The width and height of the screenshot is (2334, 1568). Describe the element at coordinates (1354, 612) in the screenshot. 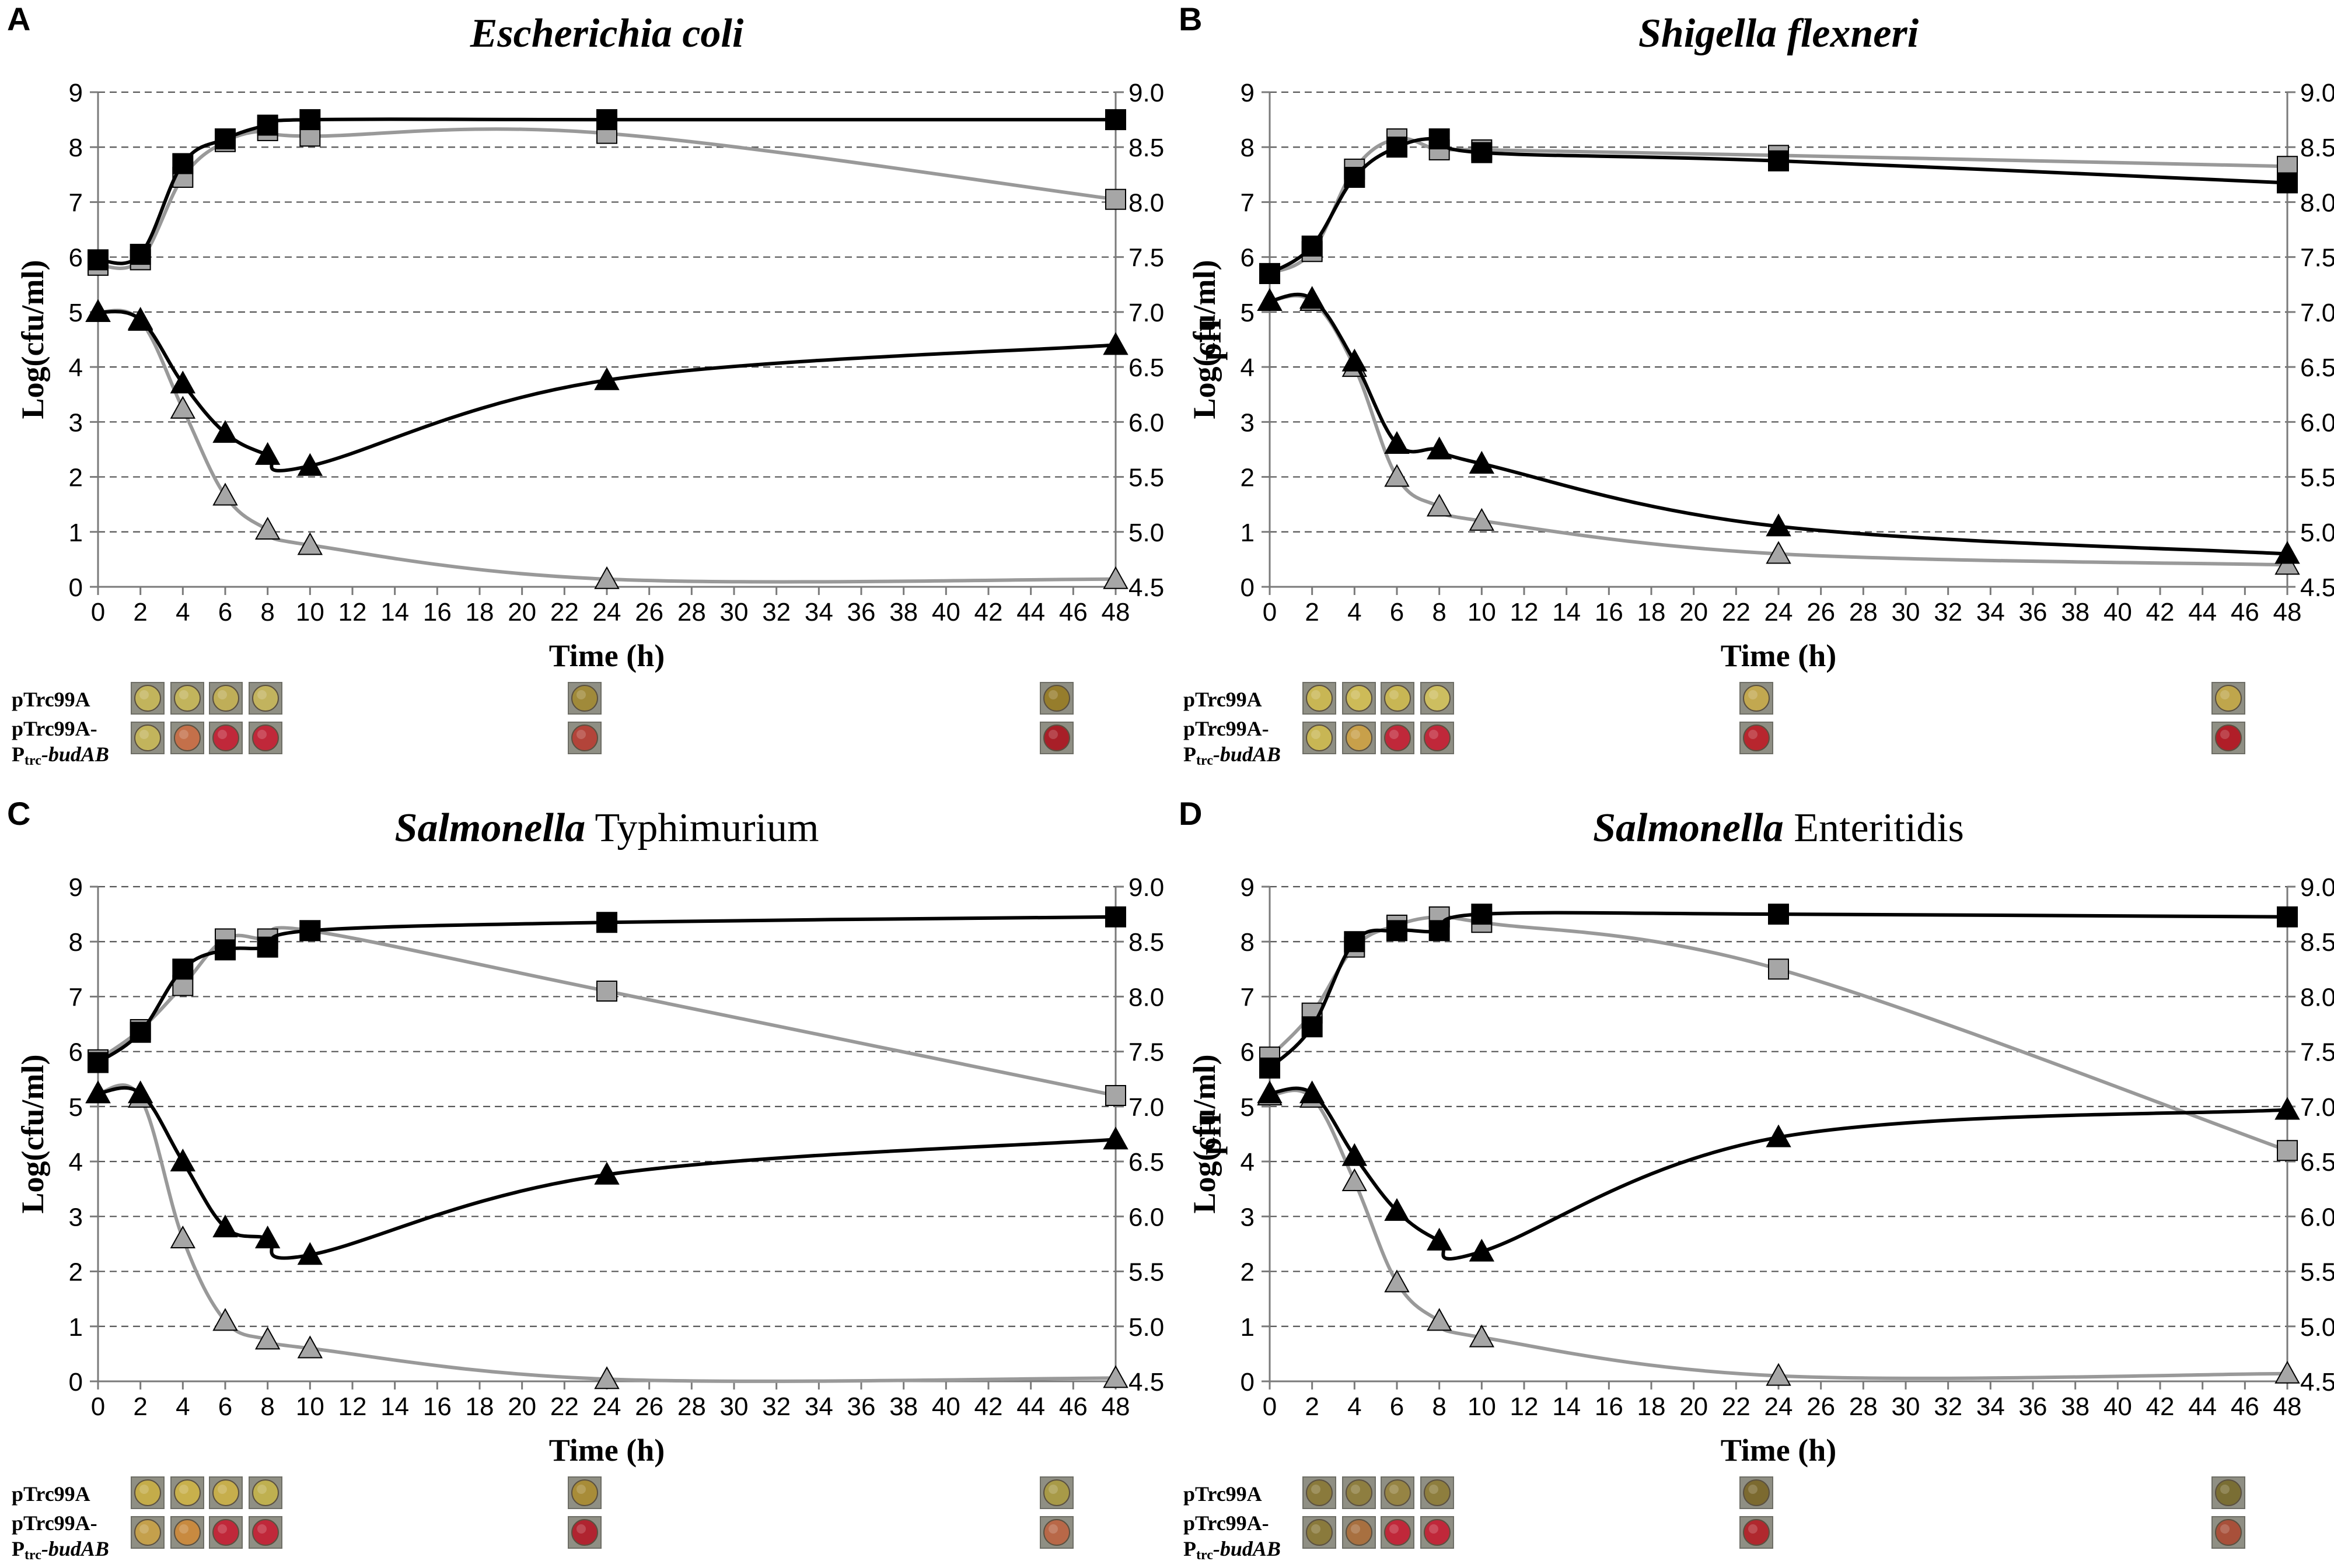

I see `x-tick-label: 4` at that location.